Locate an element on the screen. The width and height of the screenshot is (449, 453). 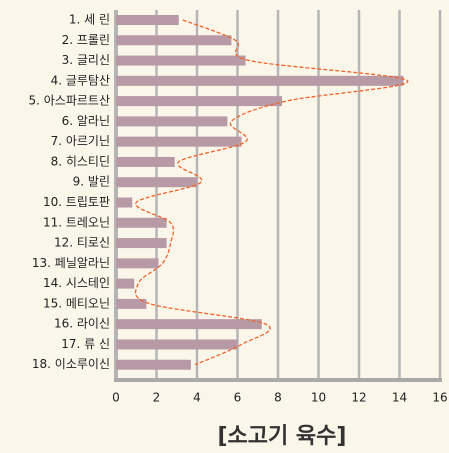
y-tick-label: 16. 라이신 is located at coordinates (82, 324).